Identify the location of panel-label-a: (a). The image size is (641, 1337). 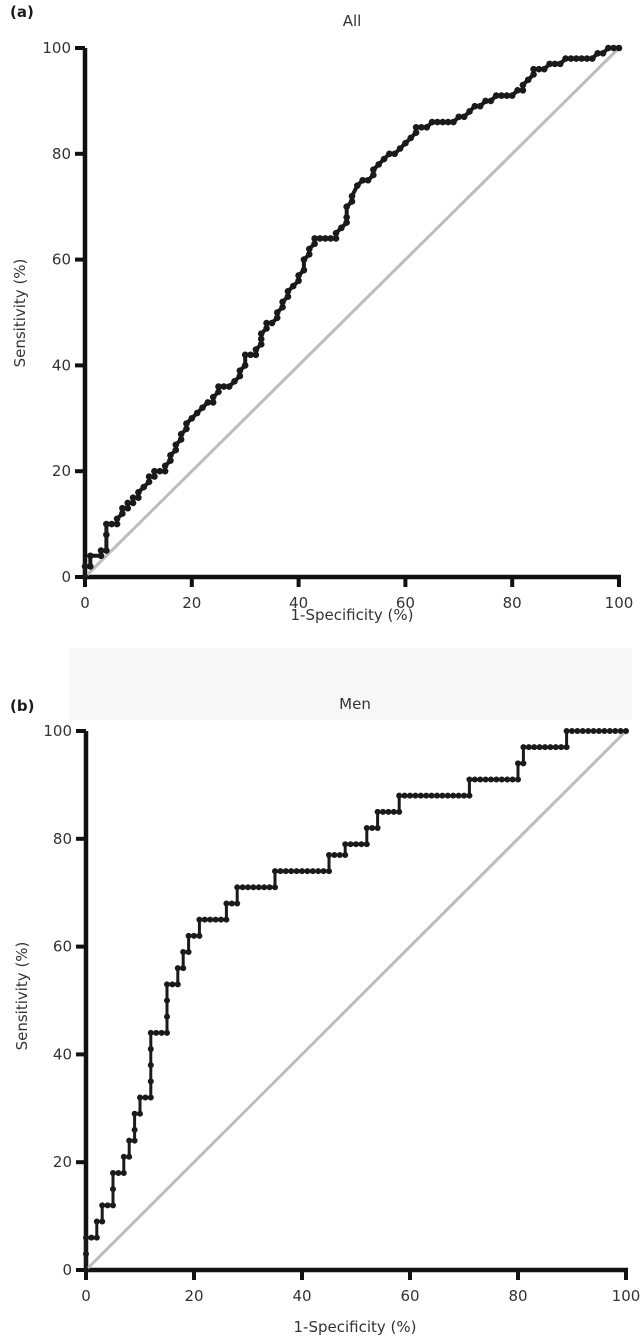
(22, 12).